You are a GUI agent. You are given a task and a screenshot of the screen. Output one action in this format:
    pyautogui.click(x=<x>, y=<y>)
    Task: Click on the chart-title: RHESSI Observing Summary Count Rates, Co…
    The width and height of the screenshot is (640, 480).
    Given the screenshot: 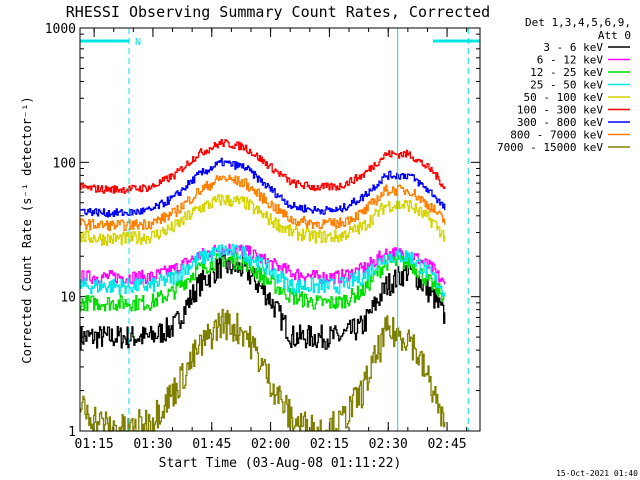 What is the action you would take?
    pyautogui.click(x=278, y=12)
    